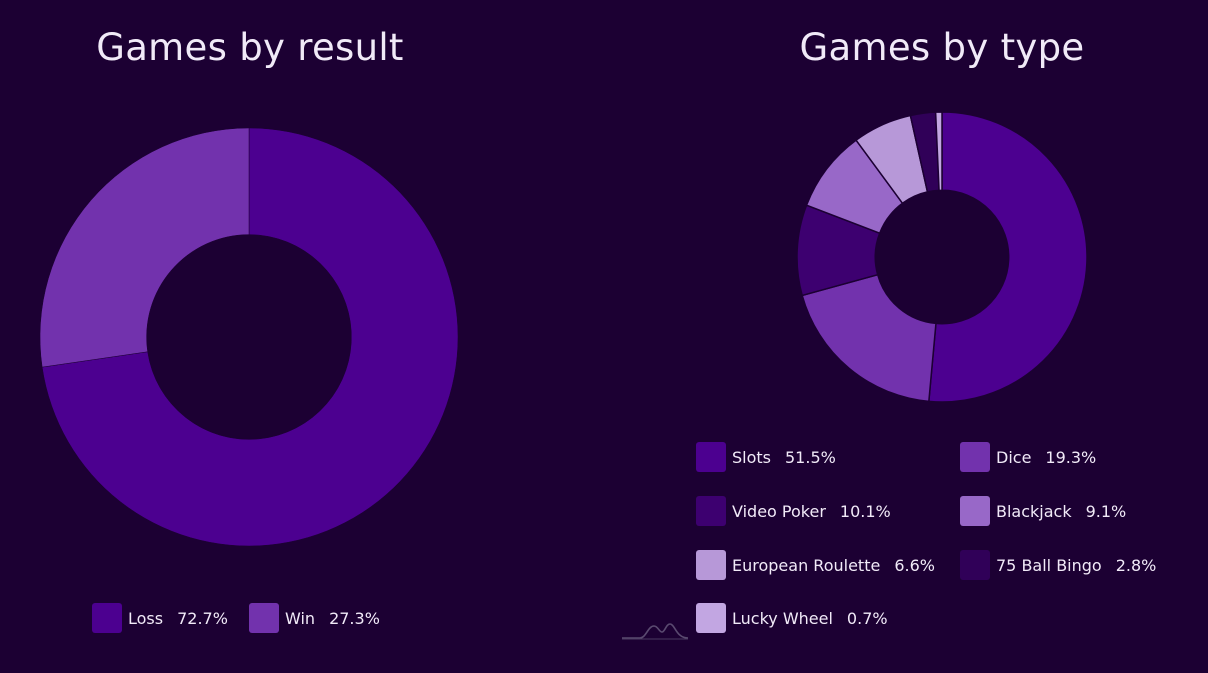 Image resolution: width=1208 pixels, height=673 pixels. What do you see at coordinates (1014, 457) in the screenshot?
I see `legend-label: Dice` at bounding box center [1014, 457].